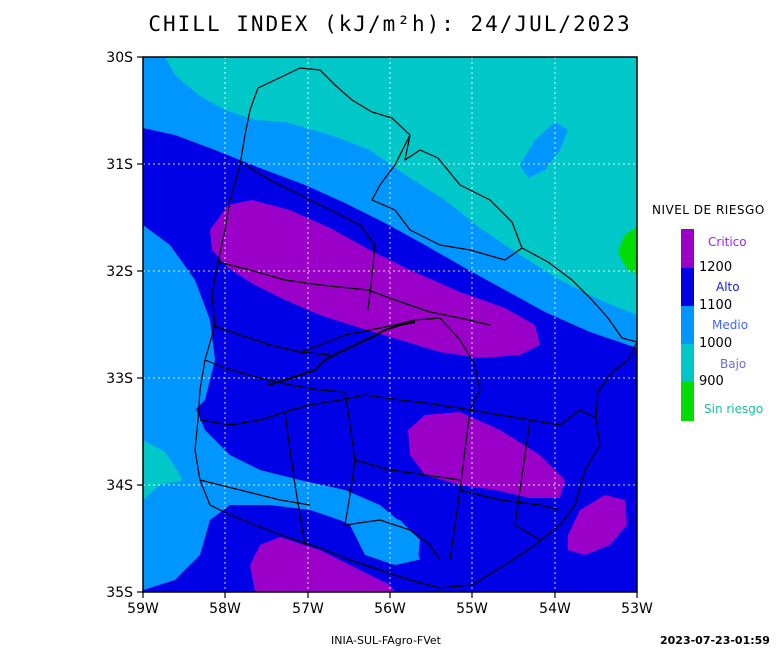 The image size is (780, 650). I want to click on lon-label: 56W, so click(390, 609).